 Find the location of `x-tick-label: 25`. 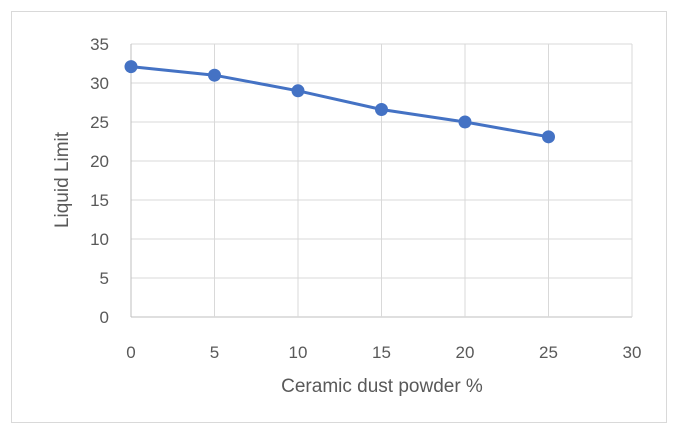

x-tick-label: 25 is located at coordinates (548, 352).